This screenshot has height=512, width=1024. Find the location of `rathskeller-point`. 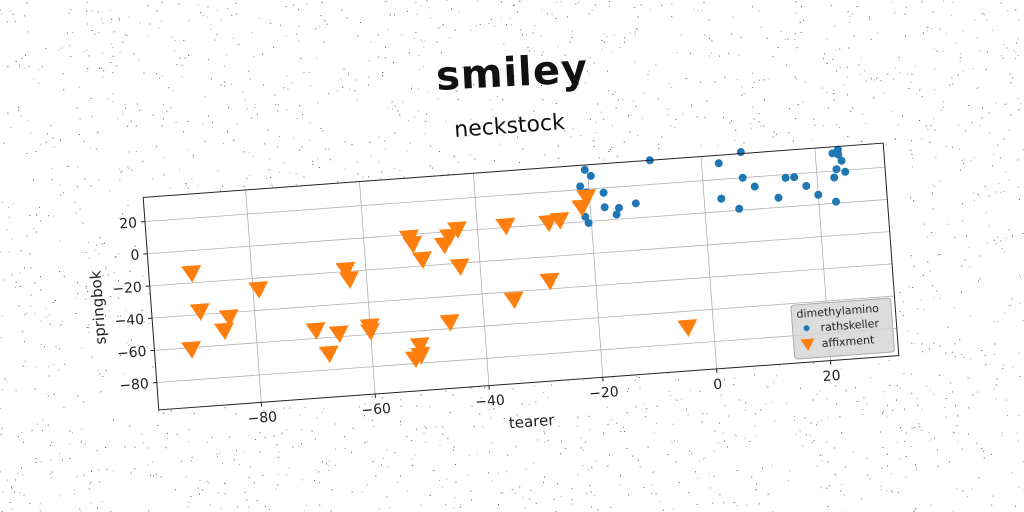

rathskeller-point is located at coordinates (794, 177).